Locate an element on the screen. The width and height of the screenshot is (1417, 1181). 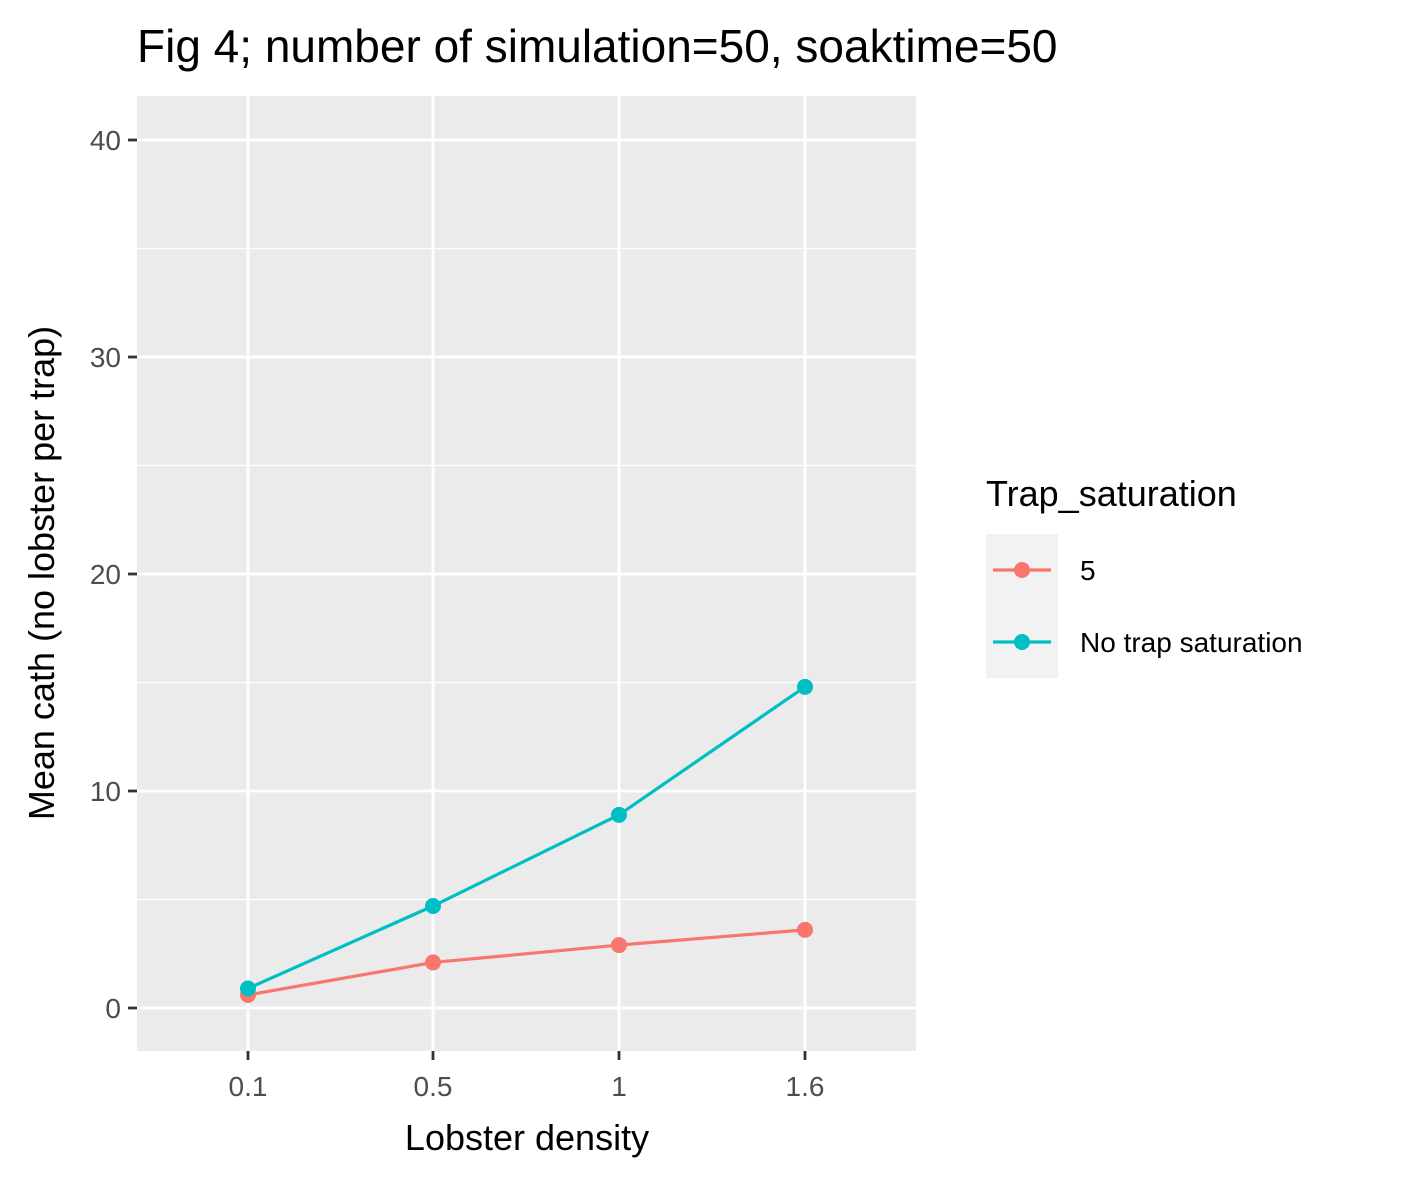
y-axis-title: Mean cath (no lobster per trap) is located at coordinates (41, 573).